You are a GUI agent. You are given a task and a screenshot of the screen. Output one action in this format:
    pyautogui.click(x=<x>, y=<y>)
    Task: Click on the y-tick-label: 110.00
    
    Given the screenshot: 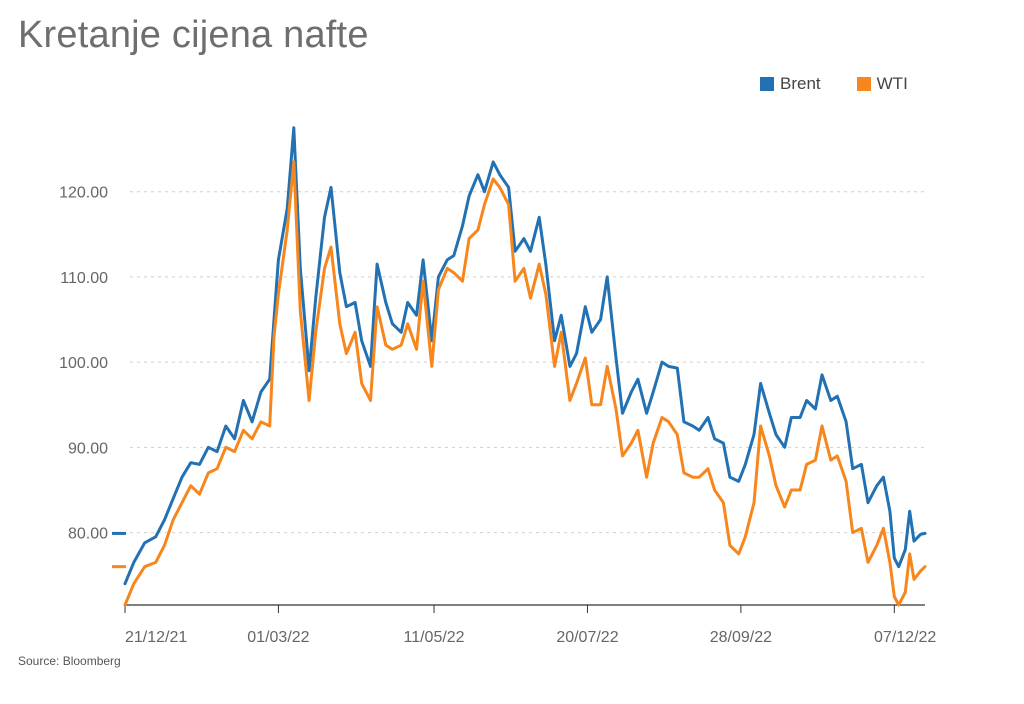 What is the action you would take?
    pyautogui.click(x=84, y=278)
    